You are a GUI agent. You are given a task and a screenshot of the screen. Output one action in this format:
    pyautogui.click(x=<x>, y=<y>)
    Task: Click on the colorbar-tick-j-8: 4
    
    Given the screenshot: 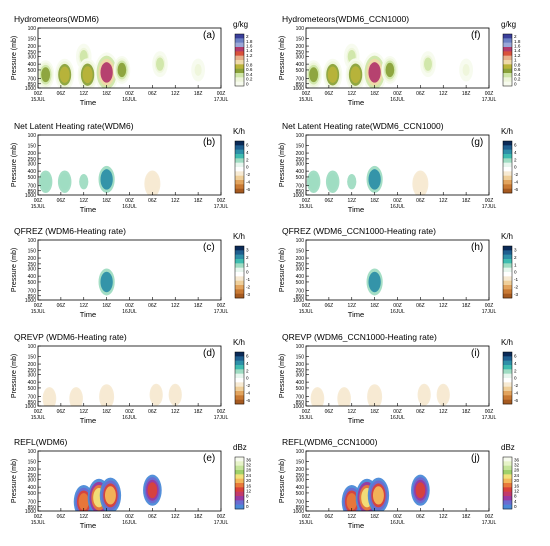 What is the action you would take?
    pyautogui.click(x=515, y=501)
    